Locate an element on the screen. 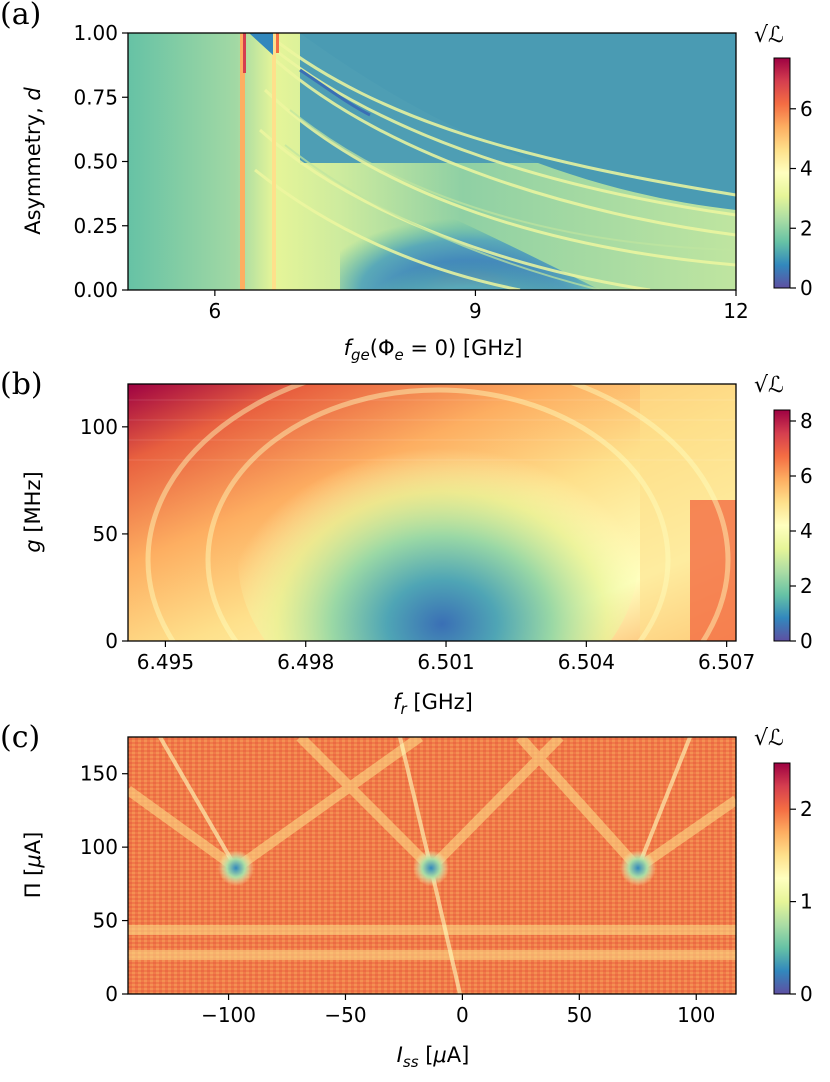 Image resolution: width=830 pixels, height=1082 pixels. colorbar-ticks-b: 0 2 4 6 8 is located at coordinates (801, 531).